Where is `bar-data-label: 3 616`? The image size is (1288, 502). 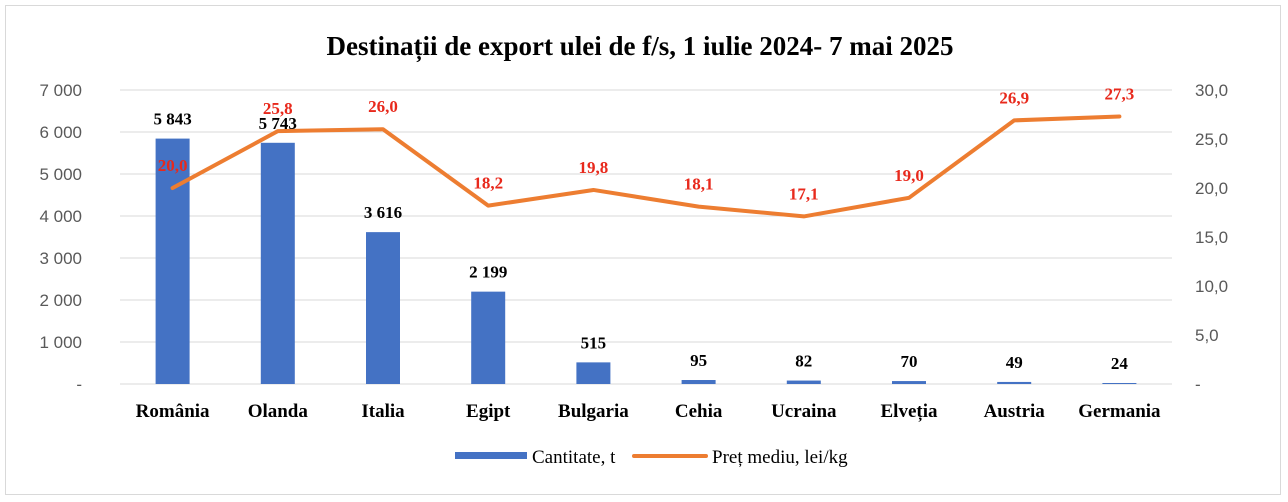
bar-data-label: 3 616 is located at coordinates (383, 212).